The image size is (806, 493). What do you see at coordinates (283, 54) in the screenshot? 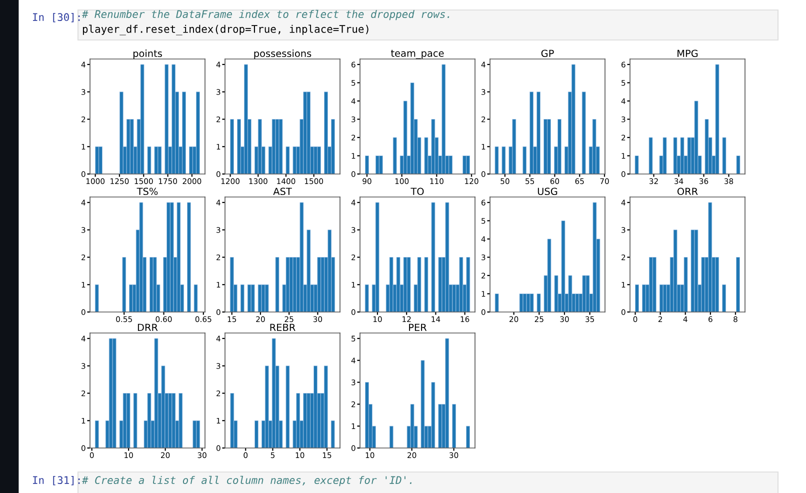
I see `chart-title: possessions` at bounding box center [283, 54].